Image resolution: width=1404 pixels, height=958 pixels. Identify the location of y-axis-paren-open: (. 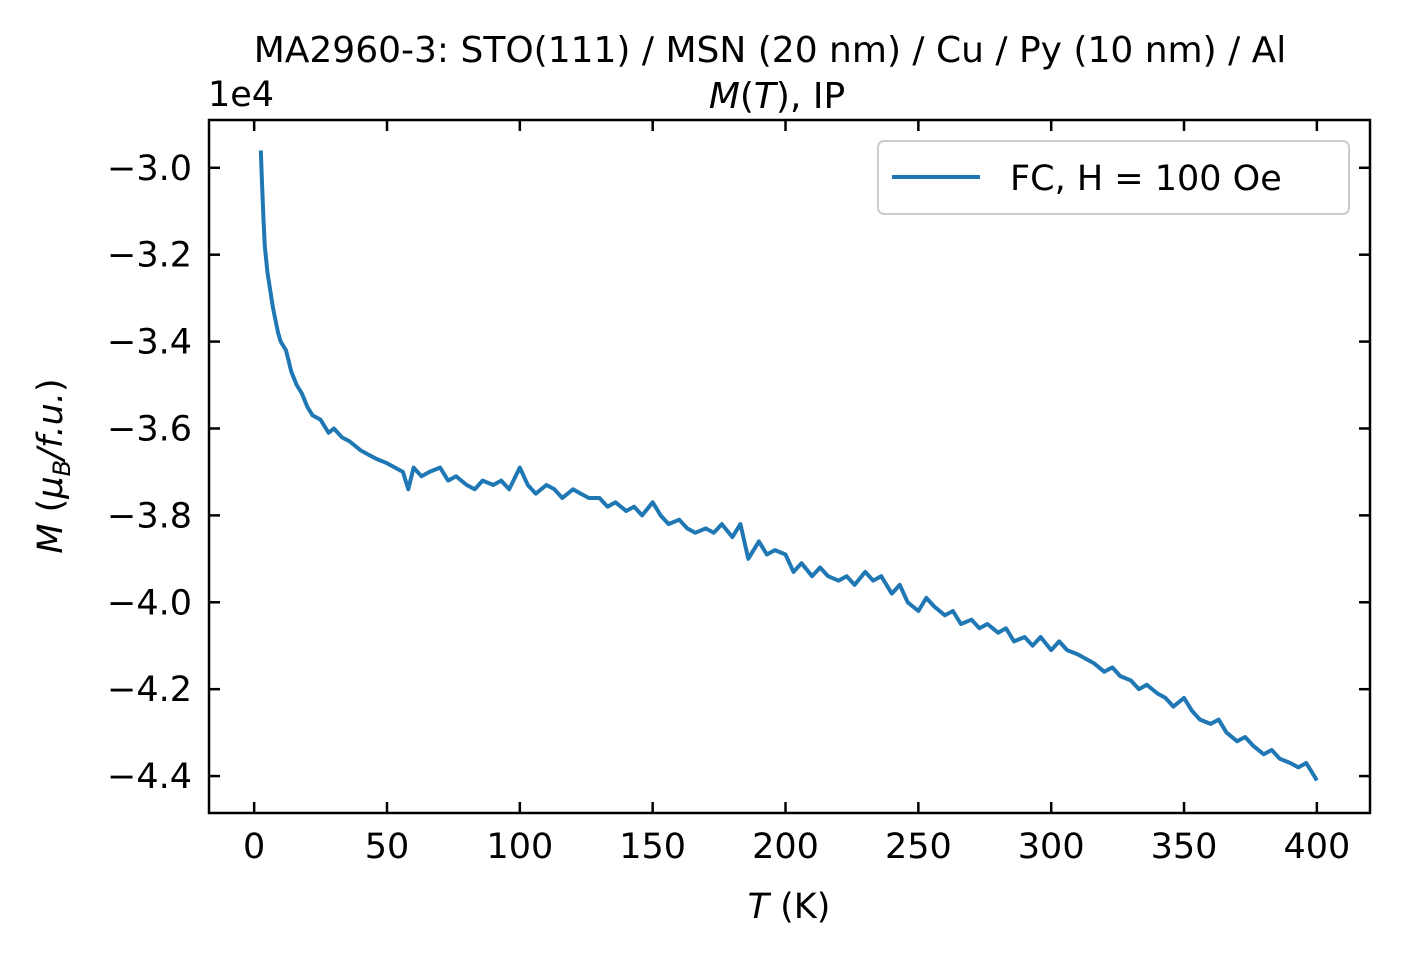
(51, 511).